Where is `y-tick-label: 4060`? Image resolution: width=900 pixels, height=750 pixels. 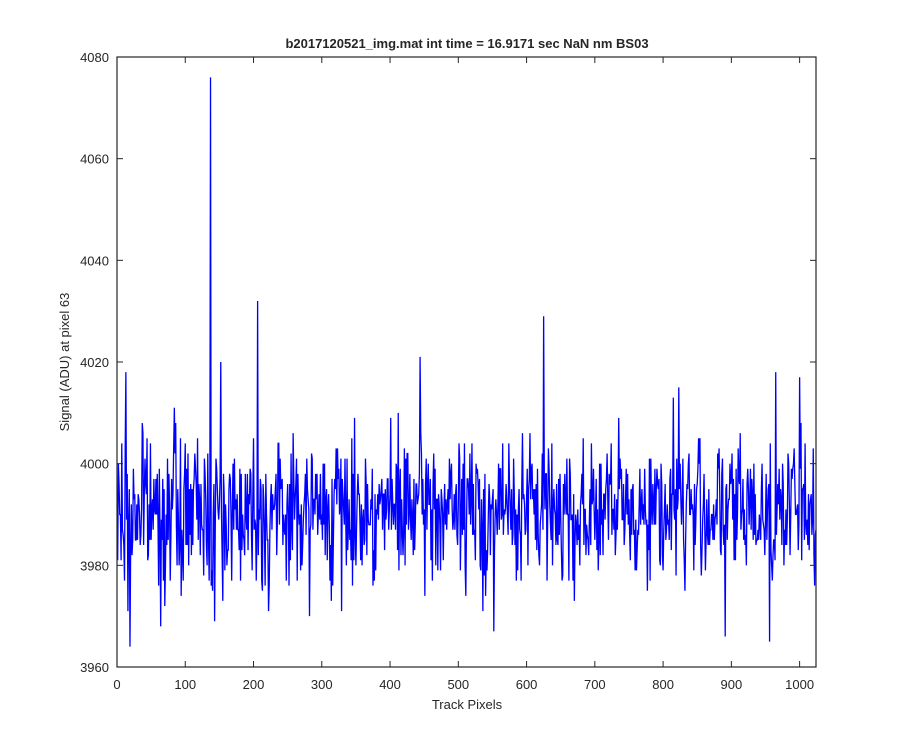
y-tick-label: 4060 is located at coordinates (94, 159).